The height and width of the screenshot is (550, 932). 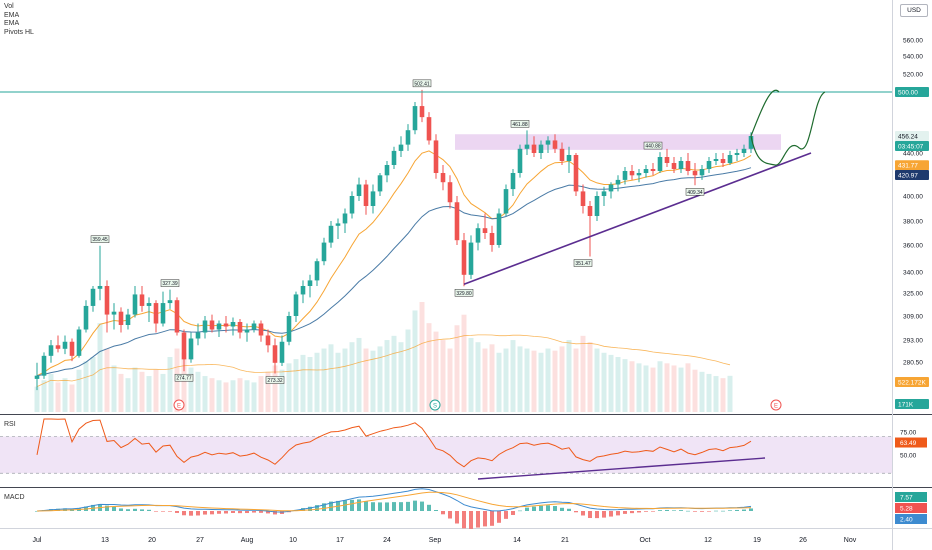 I want to click on currency-button: USD, so click(x=914, y=10).